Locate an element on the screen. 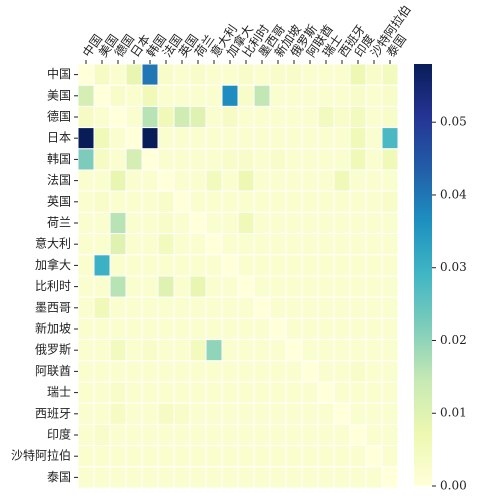  colorbar-tick-label: 0.05 is located at coordinates (453, 122).